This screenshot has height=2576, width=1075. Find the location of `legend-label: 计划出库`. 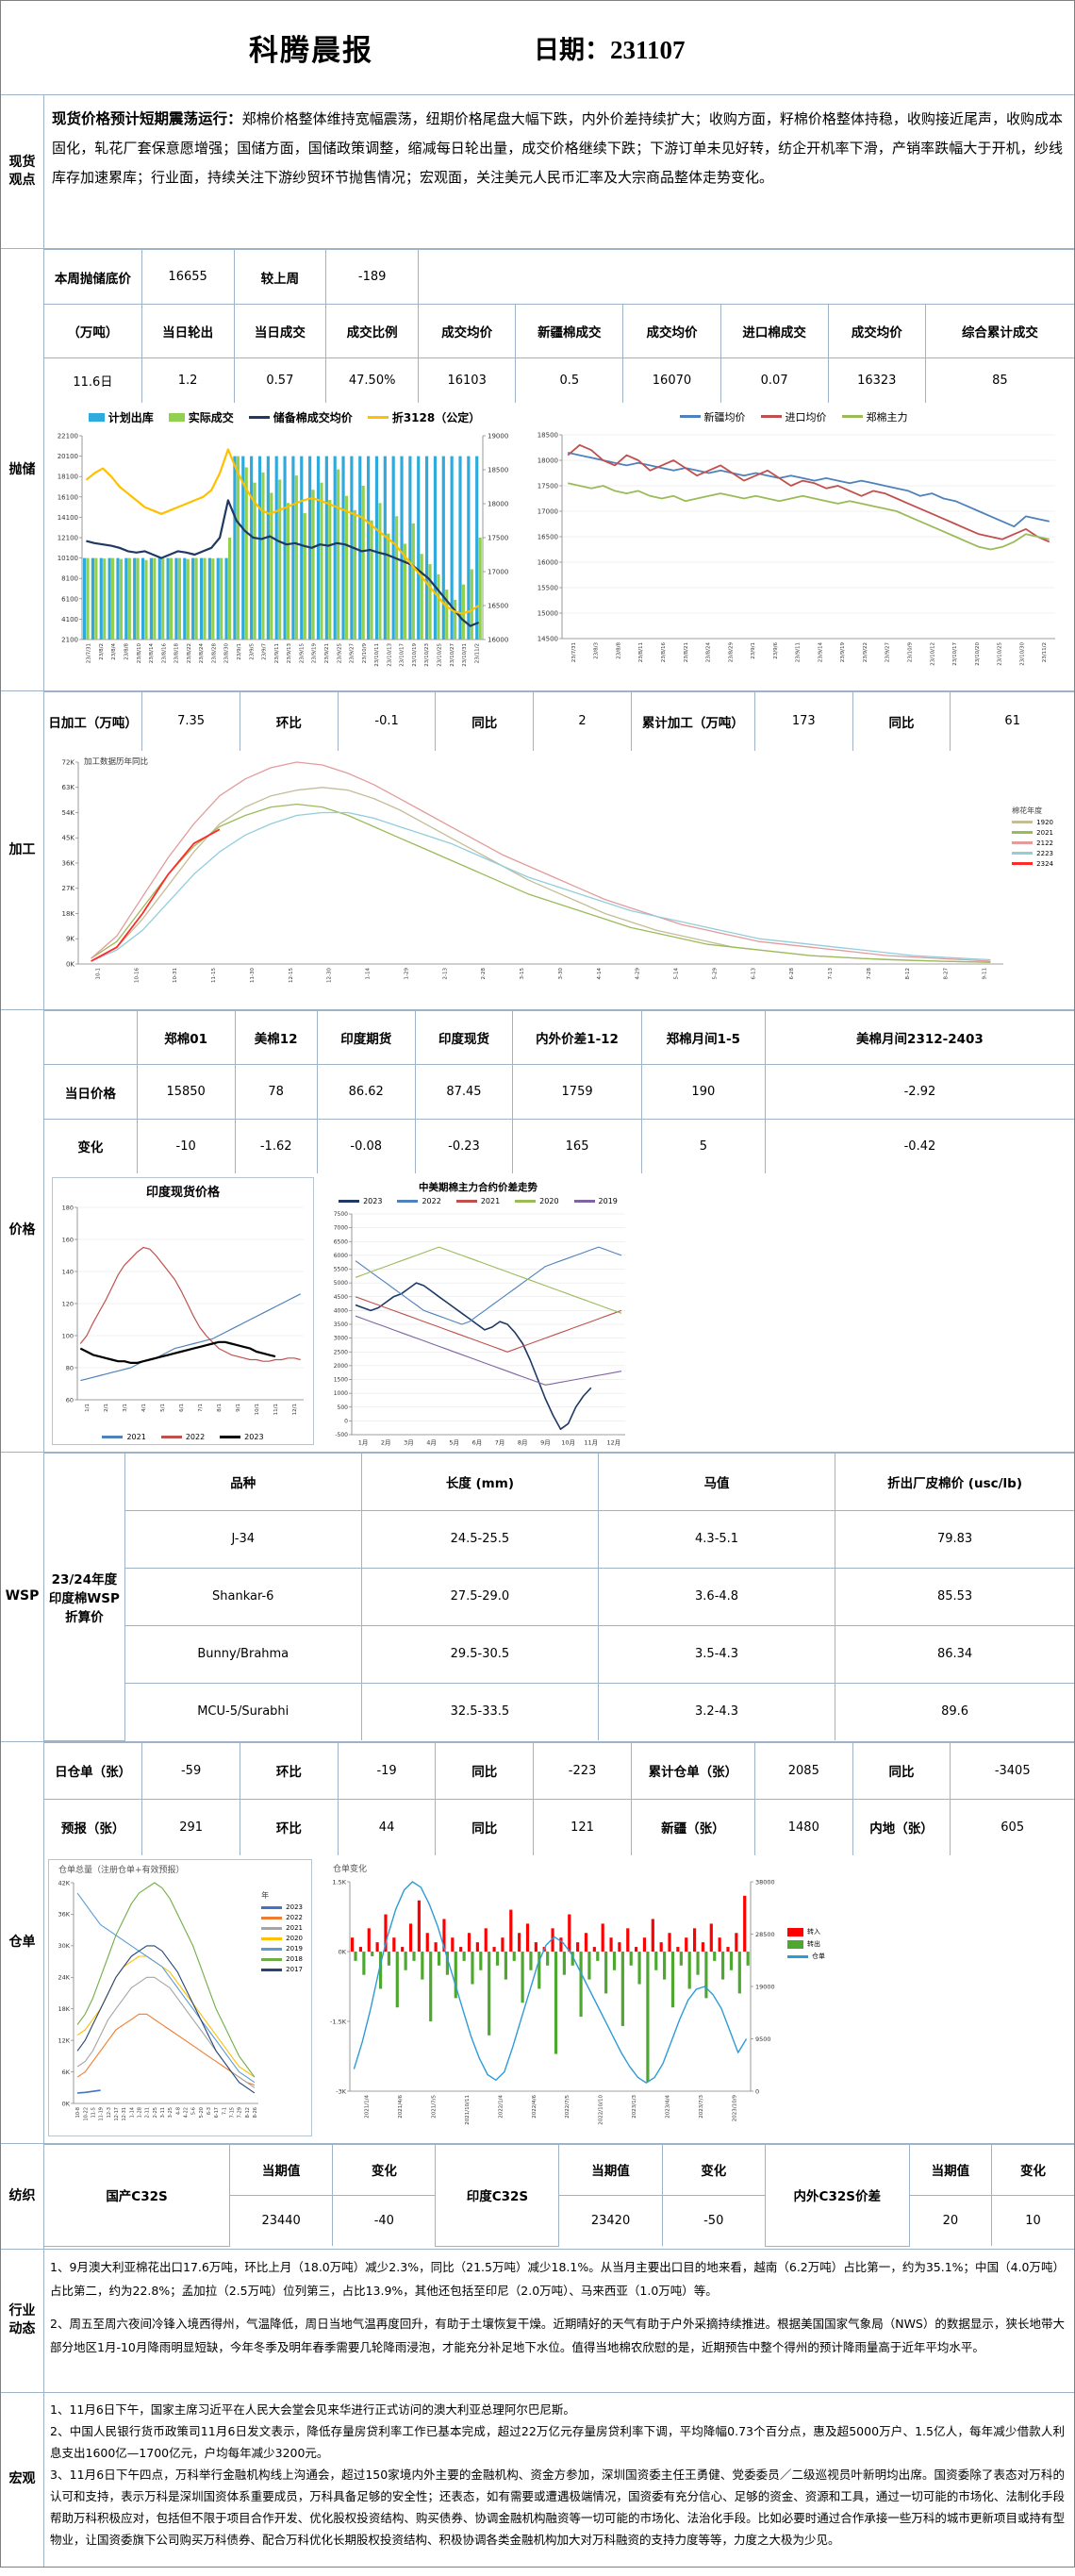

legend-label: 计划出库 is located at coordinates (131, 417).